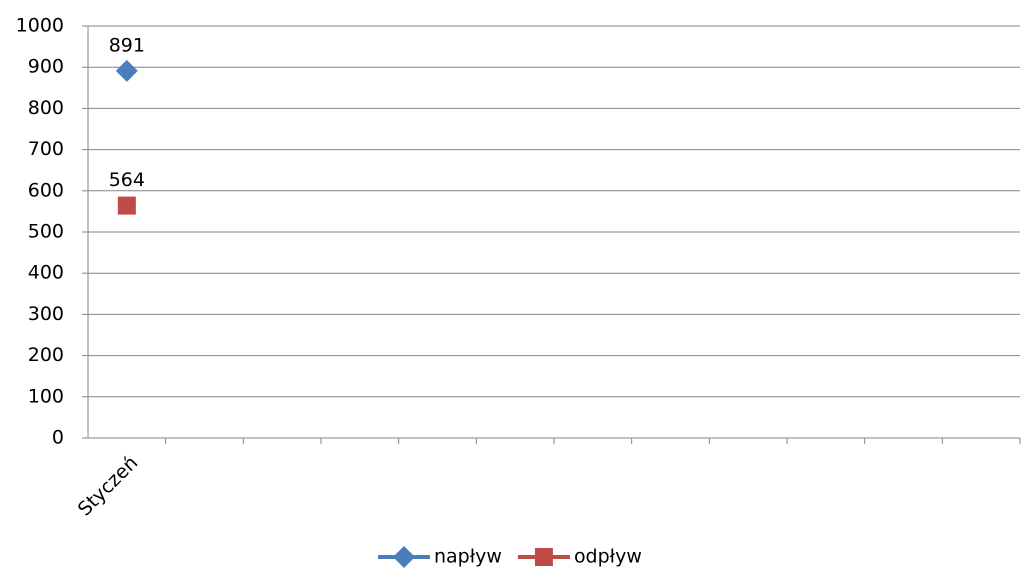 The image size is (1022, 572). What do you see at coordinates (46, 67) in the screenshot?
I see `y-tick-label: 900` at bounding box center [46, 67].